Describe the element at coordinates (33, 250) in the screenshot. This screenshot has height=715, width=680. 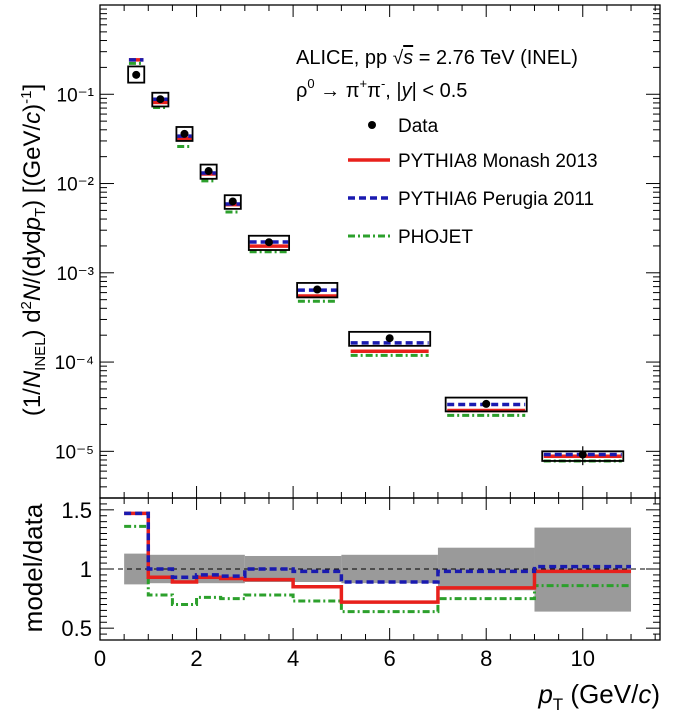
I see `y-axis-label: (1/NINEL) d2N/(dydpT) [(GeV/c)-1]` at that location.